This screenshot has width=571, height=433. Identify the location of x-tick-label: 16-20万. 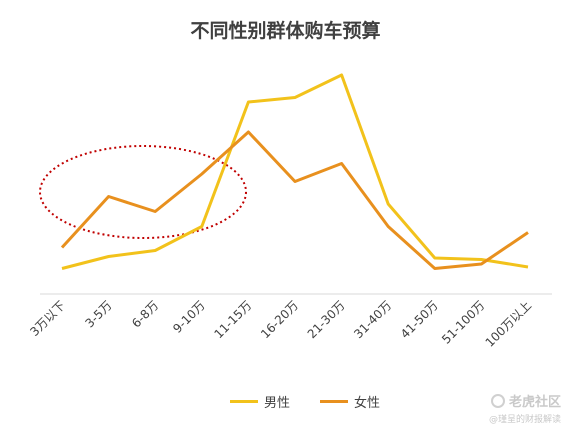
(279, 319).